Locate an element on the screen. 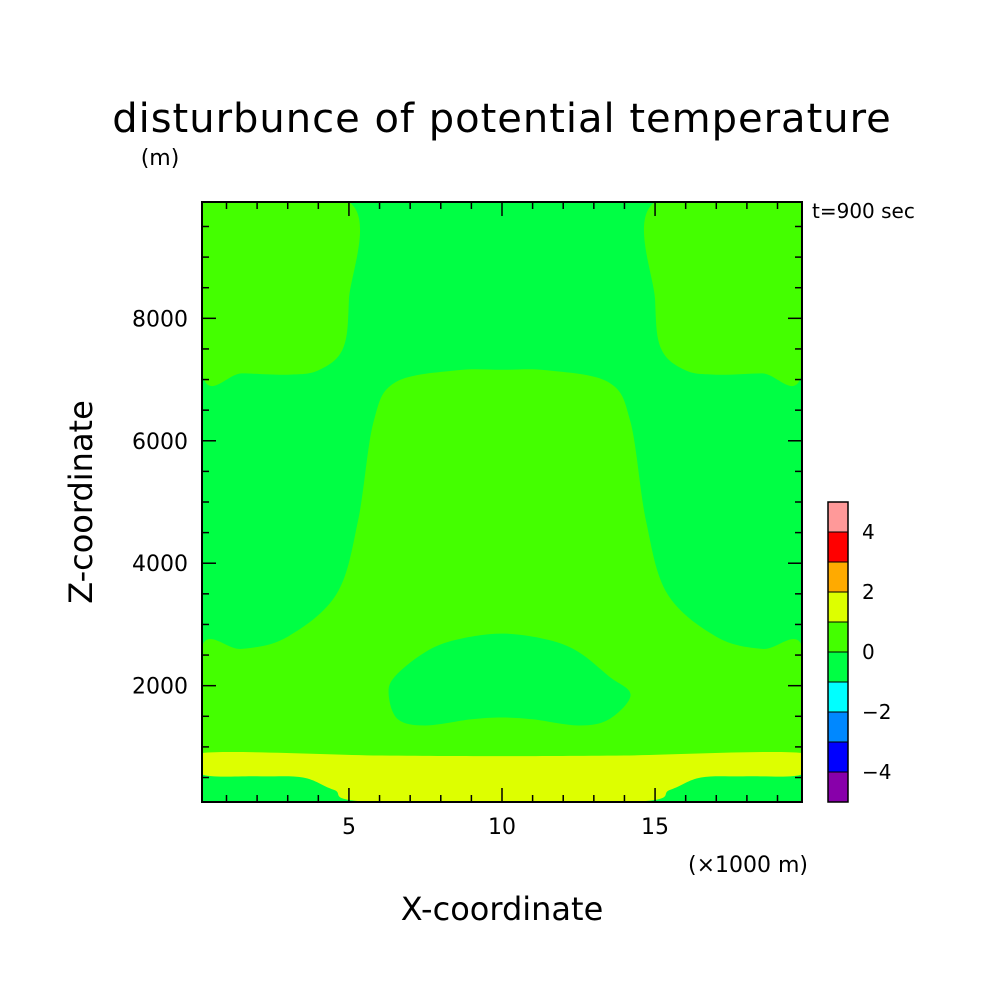  contour-region-upper-left is located at coordinates (281, 294).